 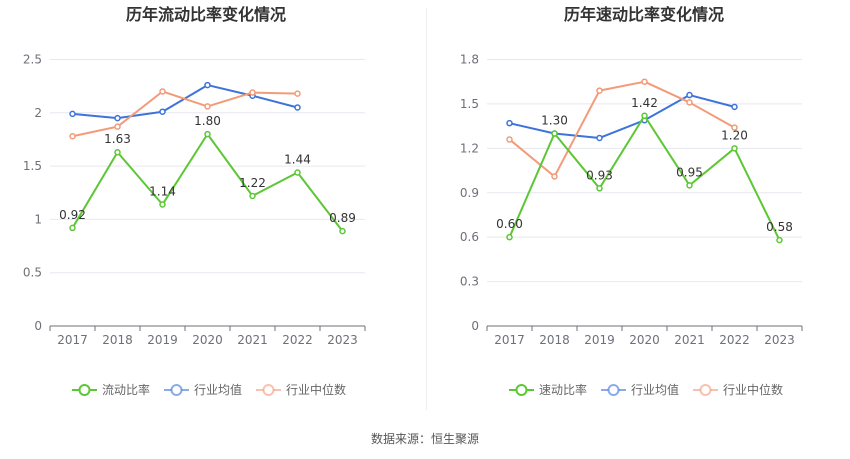 What do you see at coordinates (469, 148) in the screenshot?
I see `y-tick-label: 1.2` at bounding box center [469, 148].